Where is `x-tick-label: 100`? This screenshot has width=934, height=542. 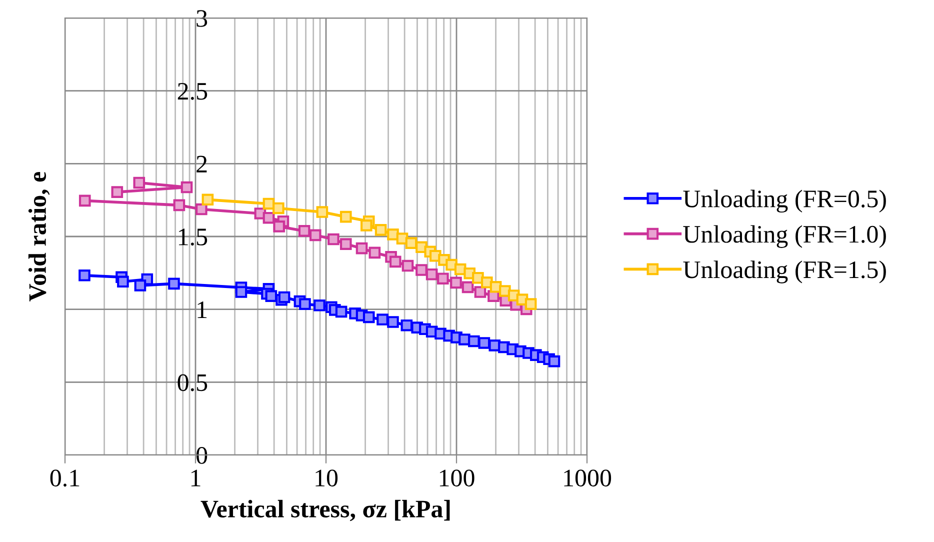 x-tick-label: 100 is located at coordinates (457, 478).